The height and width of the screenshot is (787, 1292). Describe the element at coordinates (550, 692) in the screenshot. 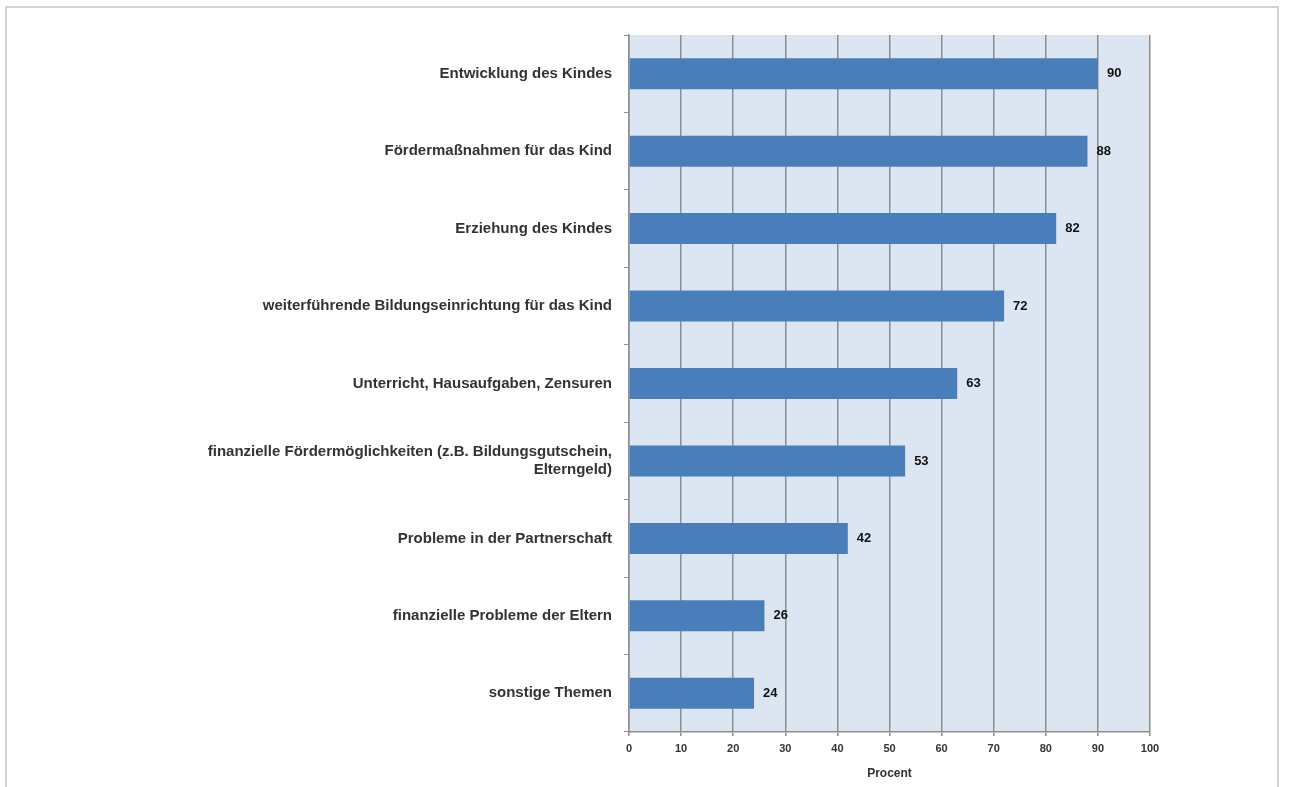

I see `y-tick-label: sonstige Themen` at that location.